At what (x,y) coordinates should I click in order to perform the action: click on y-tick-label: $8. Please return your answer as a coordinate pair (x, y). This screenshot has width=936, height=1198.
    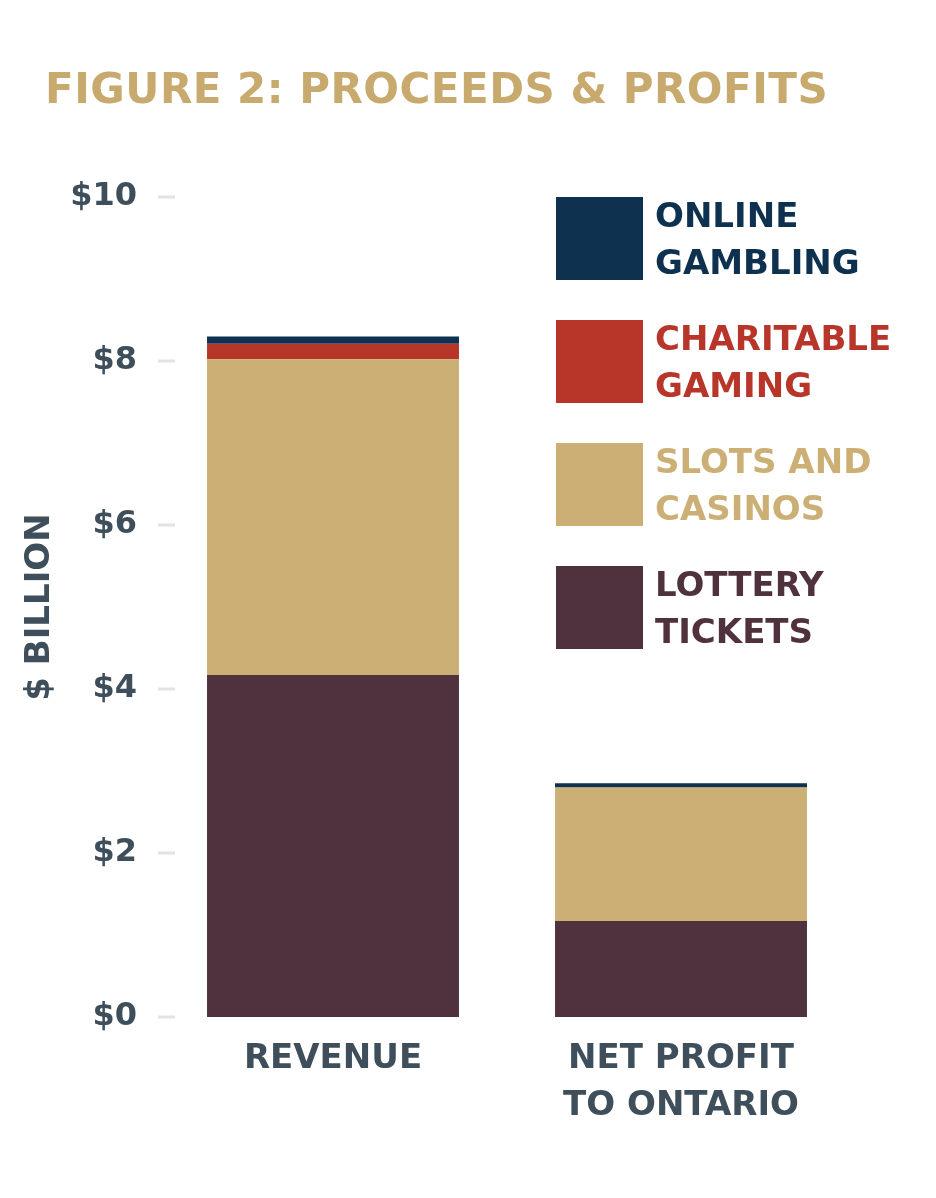
    Looking at the image, I should click on (114, 358).